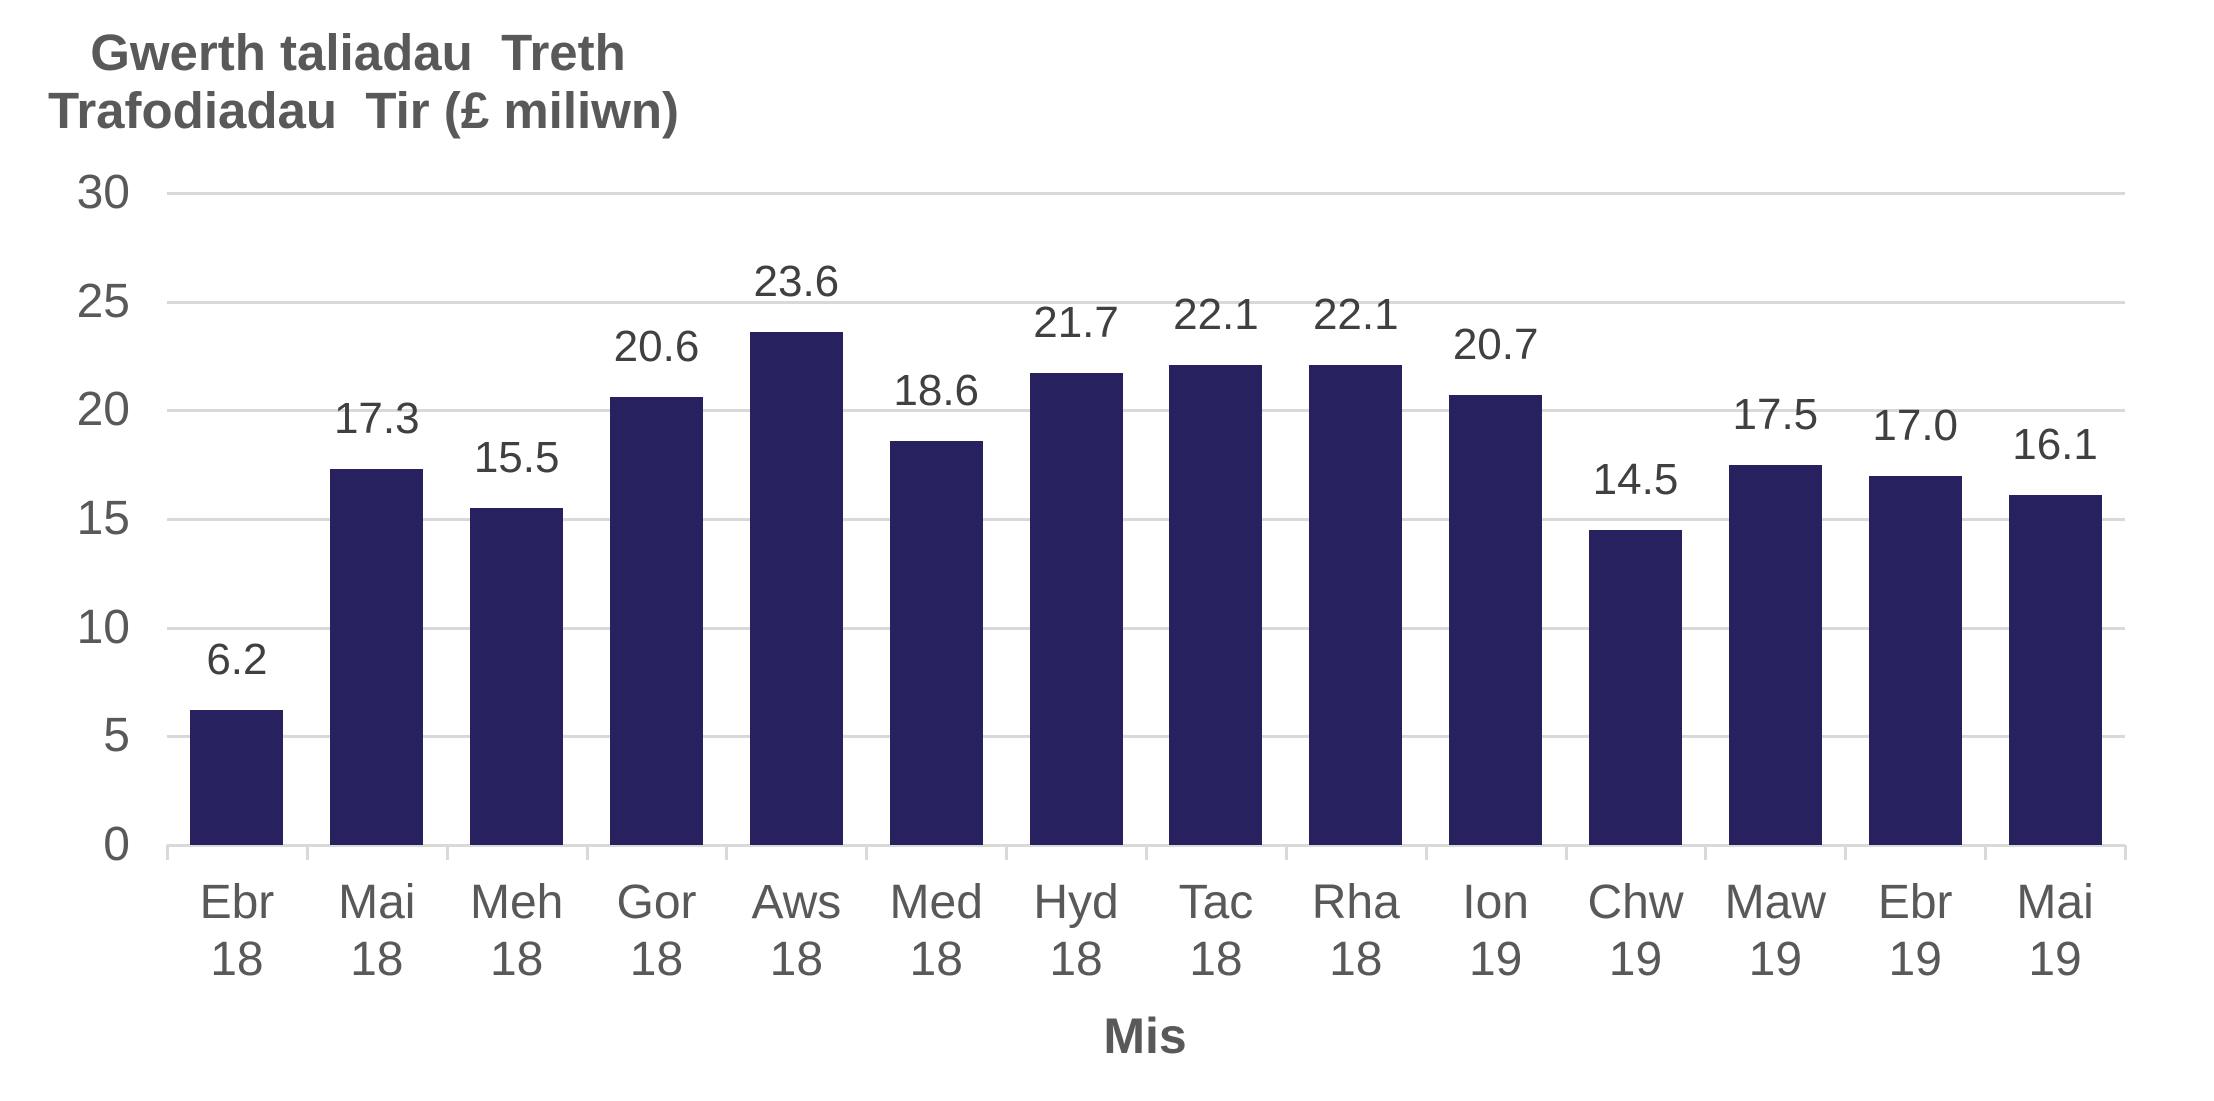  Describe the element at coordinates (237, 660) in the screenshot. I see `bar-value-label: 6.2` at that location.